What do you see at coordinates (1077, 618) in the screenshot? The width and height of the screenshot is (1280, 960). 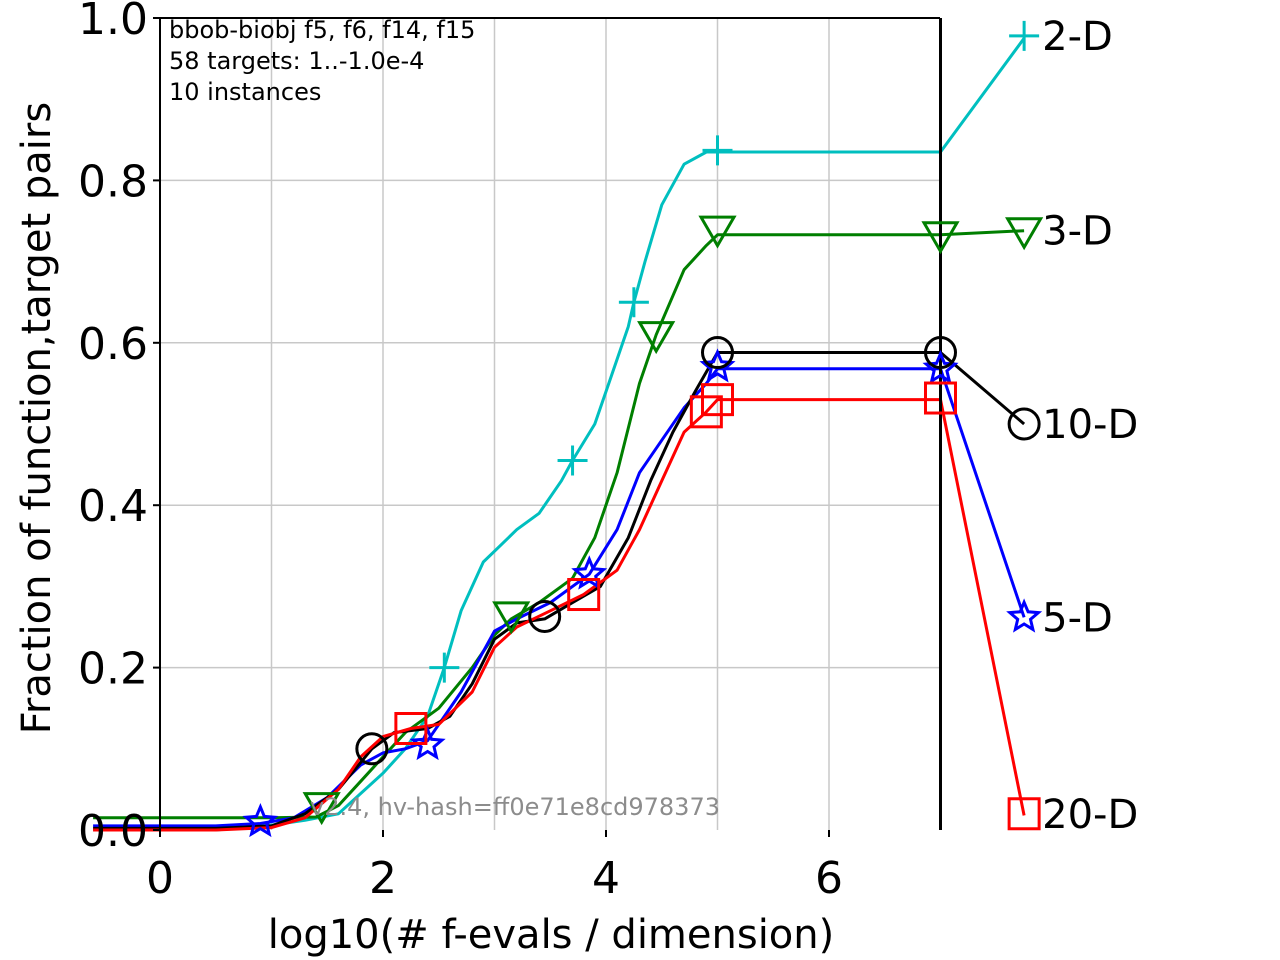 I see `dim-label-5-D: 5-D` at bounding box center [1077, 618].